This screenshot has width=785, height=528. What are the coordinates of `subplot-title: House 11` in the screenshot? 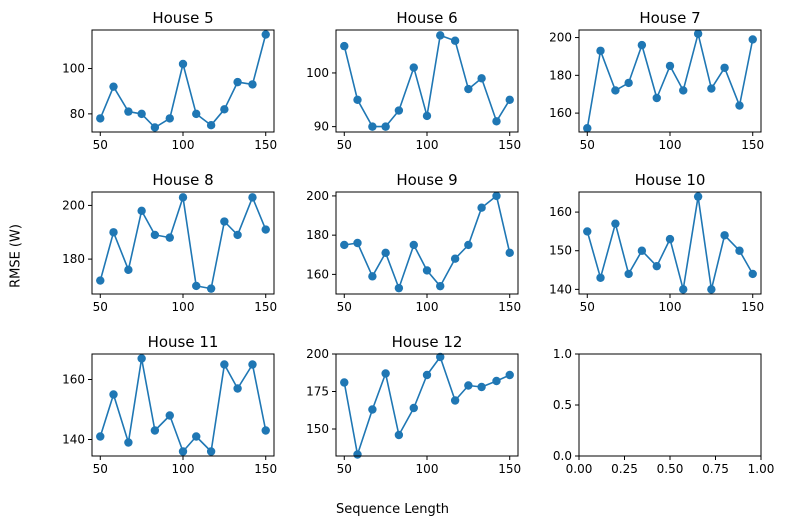 It's located at (183, 342).